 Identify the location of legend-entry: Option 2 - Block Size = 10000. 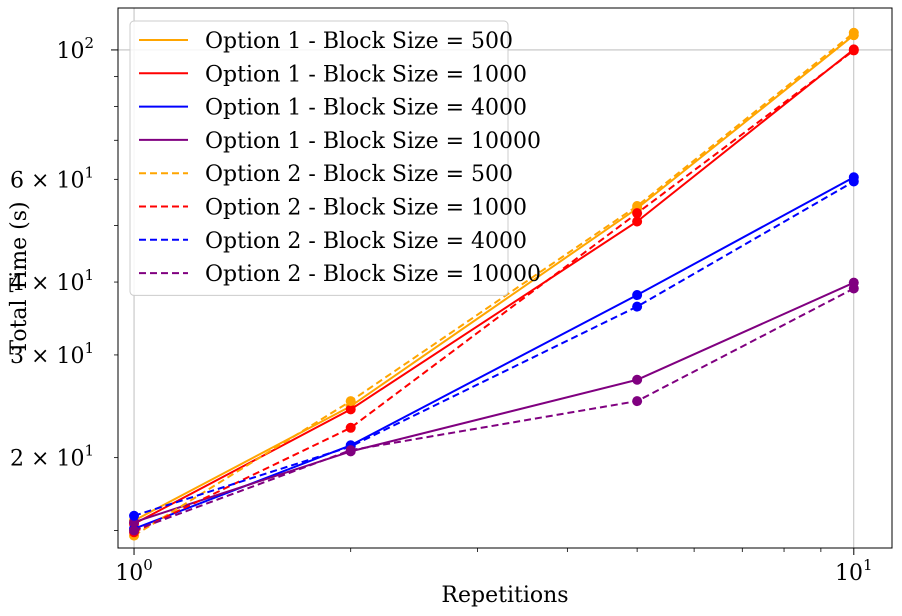
(340, 274).